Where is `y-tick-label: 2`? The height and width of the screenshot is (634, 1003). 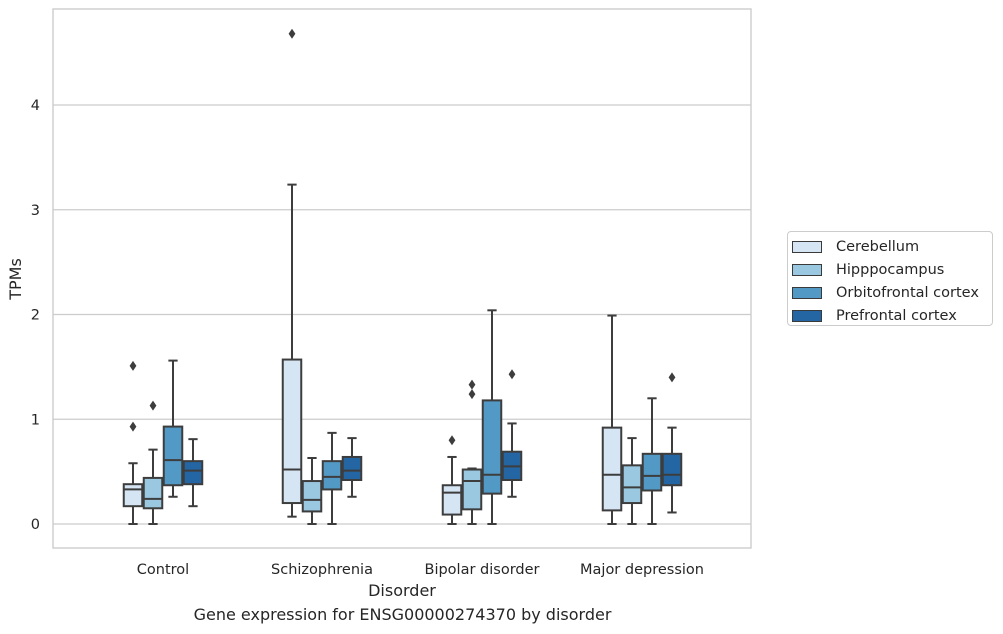
y-tick-label: 2 is located at coordinates (35, 316).